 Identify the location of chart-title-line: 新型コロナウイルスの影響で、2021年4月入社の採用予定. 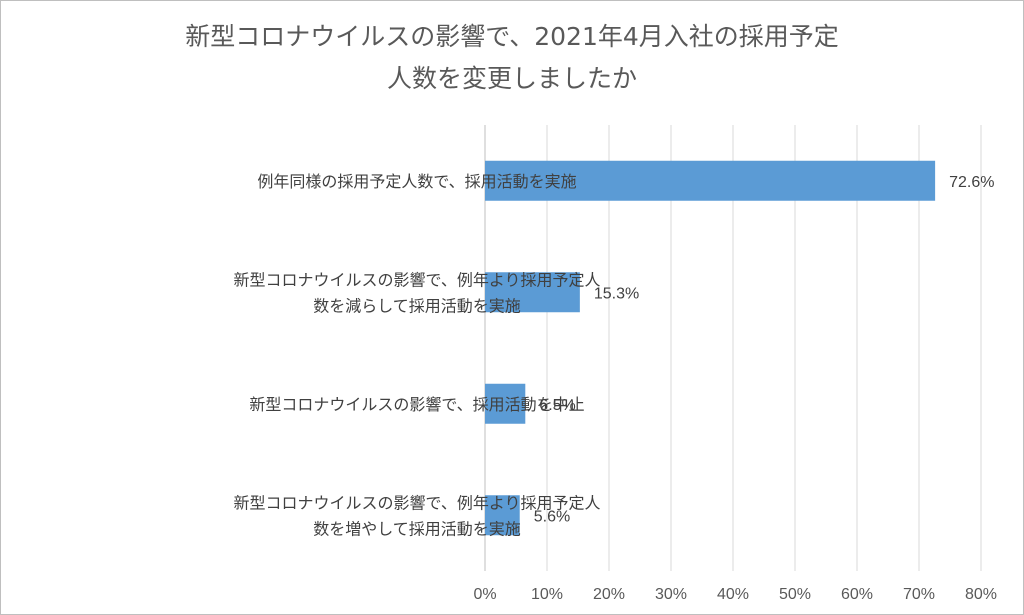
(512, 36).